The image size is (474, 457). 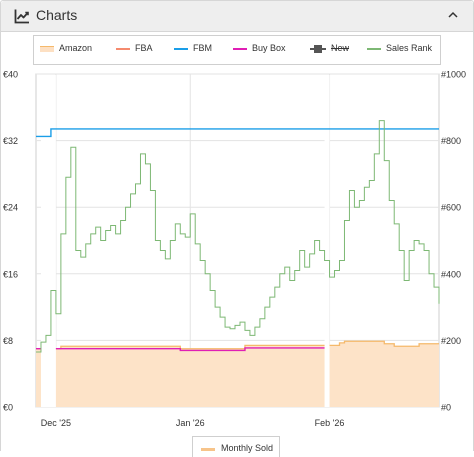 I want to click on legend-swatch-amazon, so click(x=47, y=48).